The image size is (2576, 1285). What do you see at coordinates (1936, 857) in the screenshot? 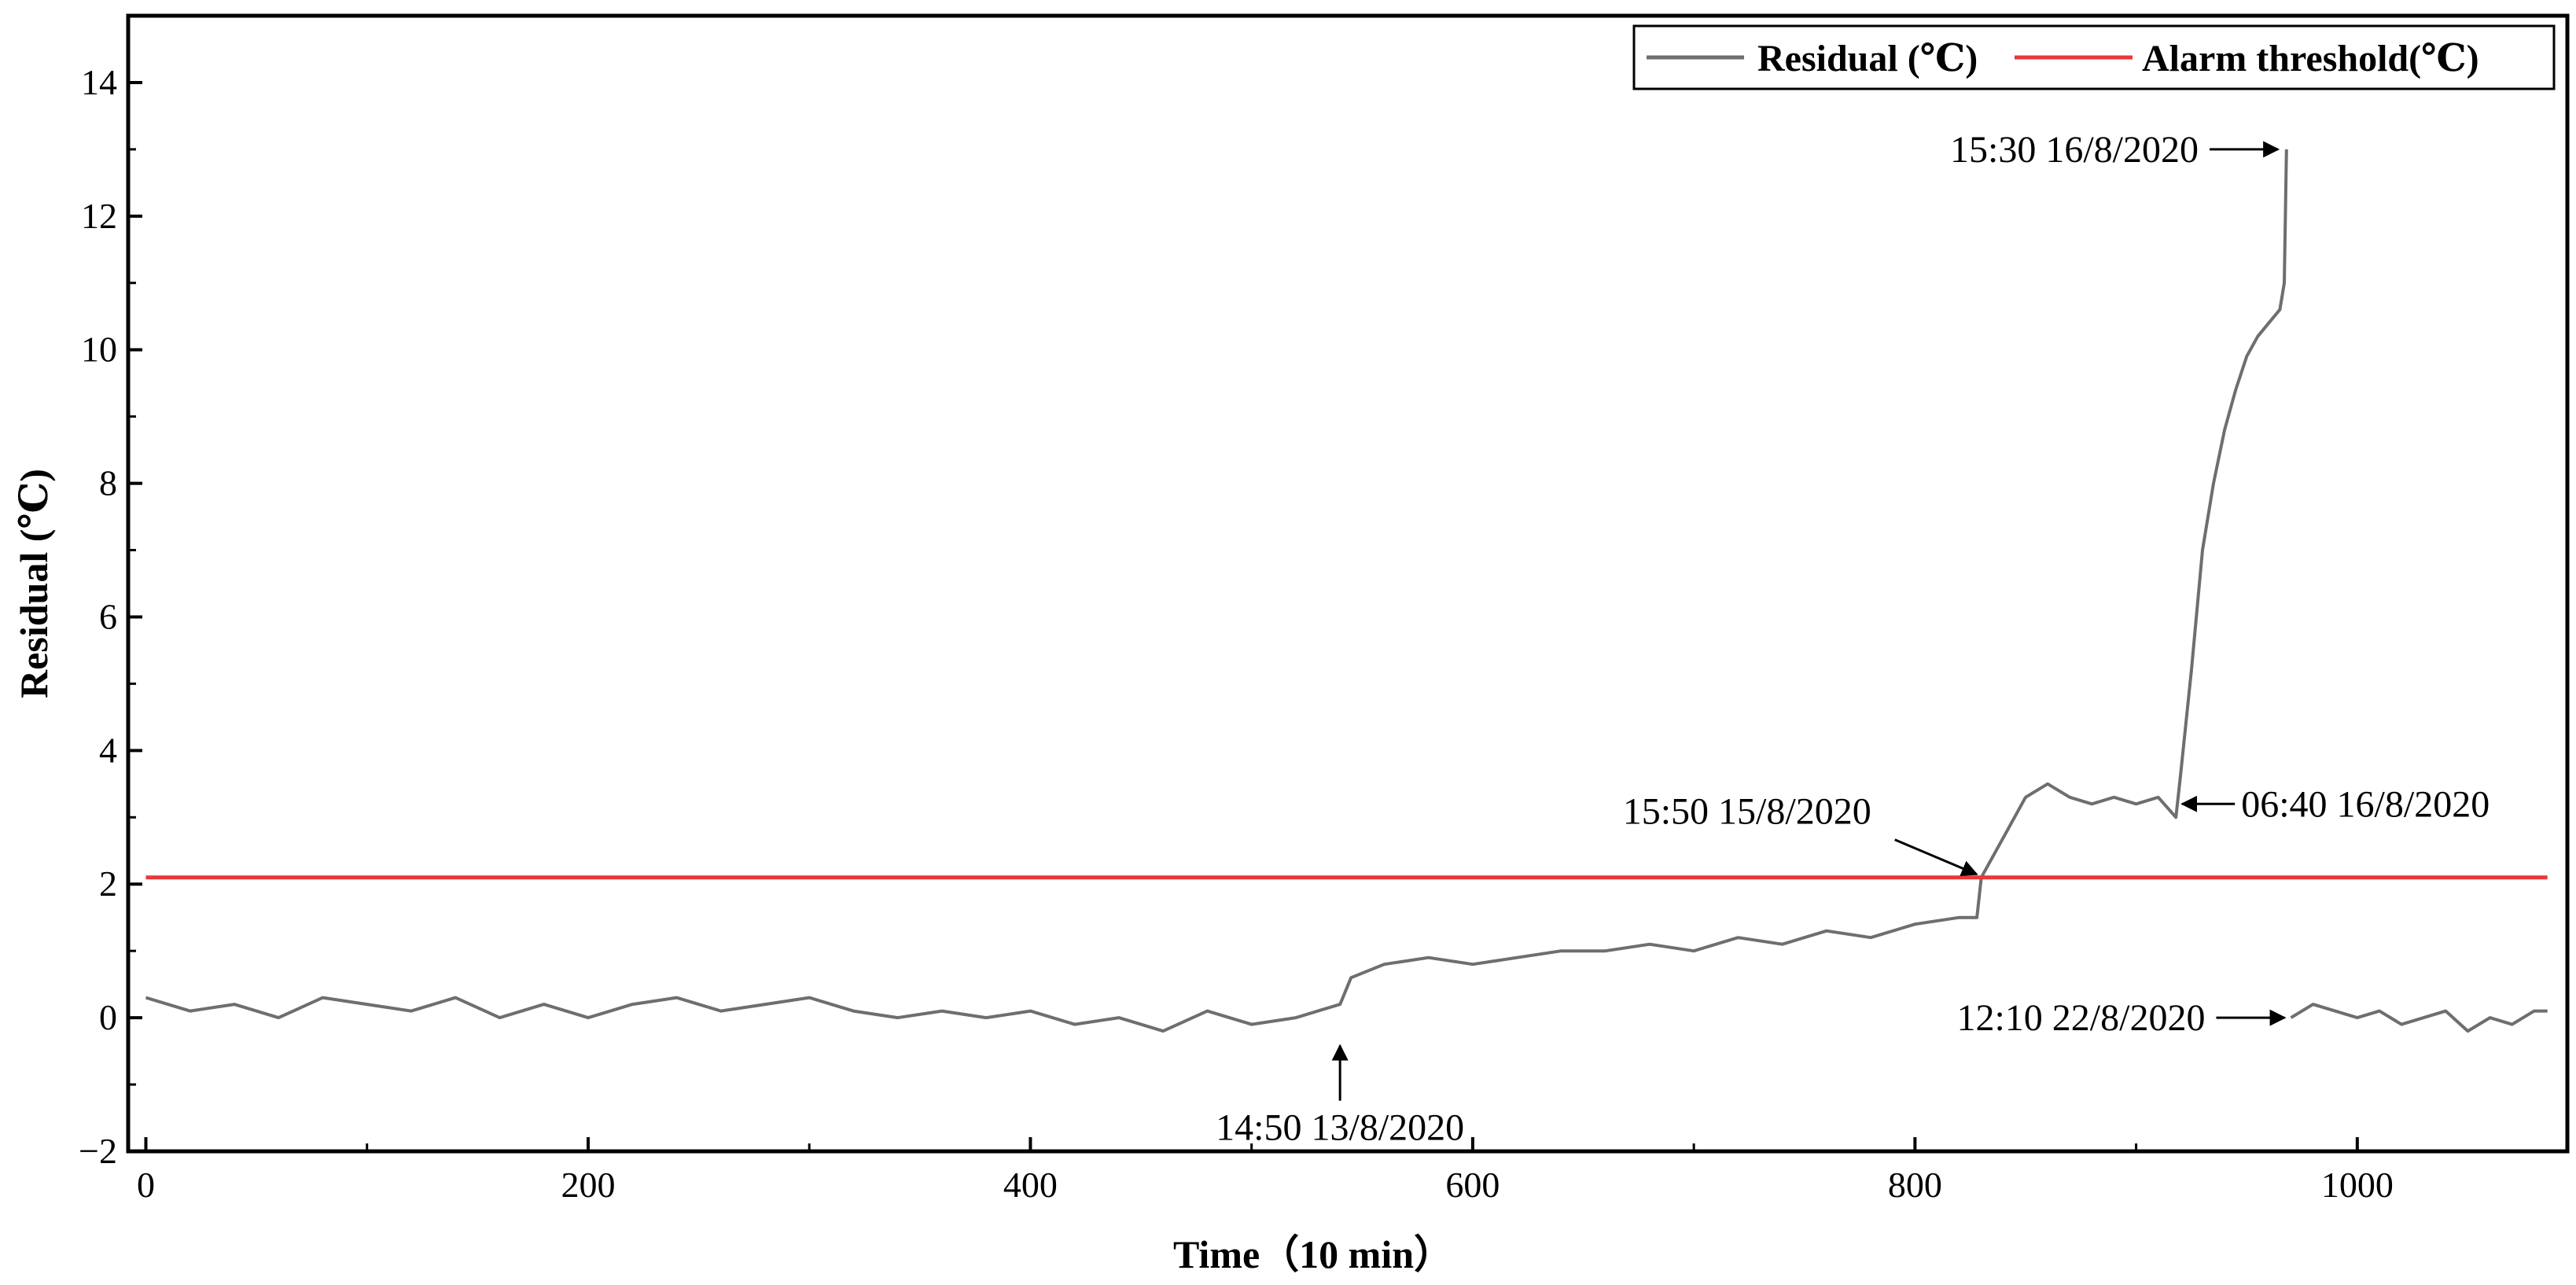
I see `annotation-arrow` at bounding box center [1936, 857].